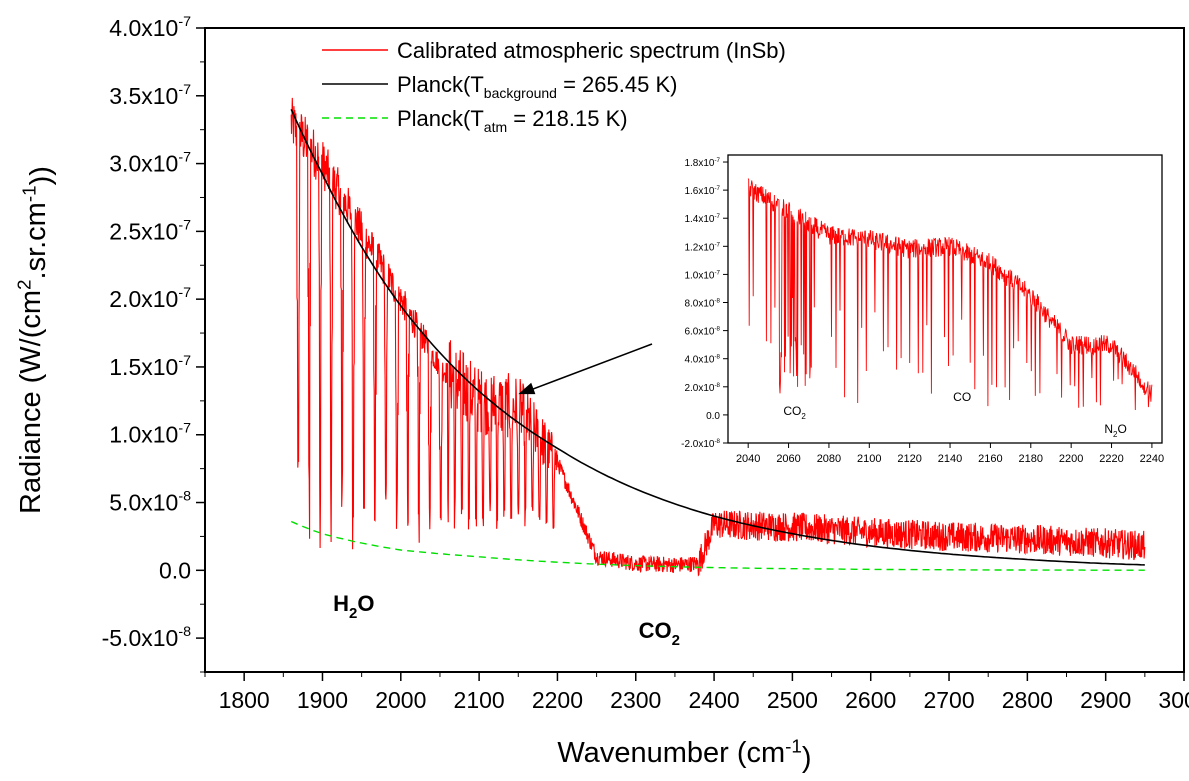 The image size is (1189, 781). What do you see at coordinates (1071, 459) in the screenshot?
I see `inset-x-tick-label: 2200` at bounding box center [1071, 459].